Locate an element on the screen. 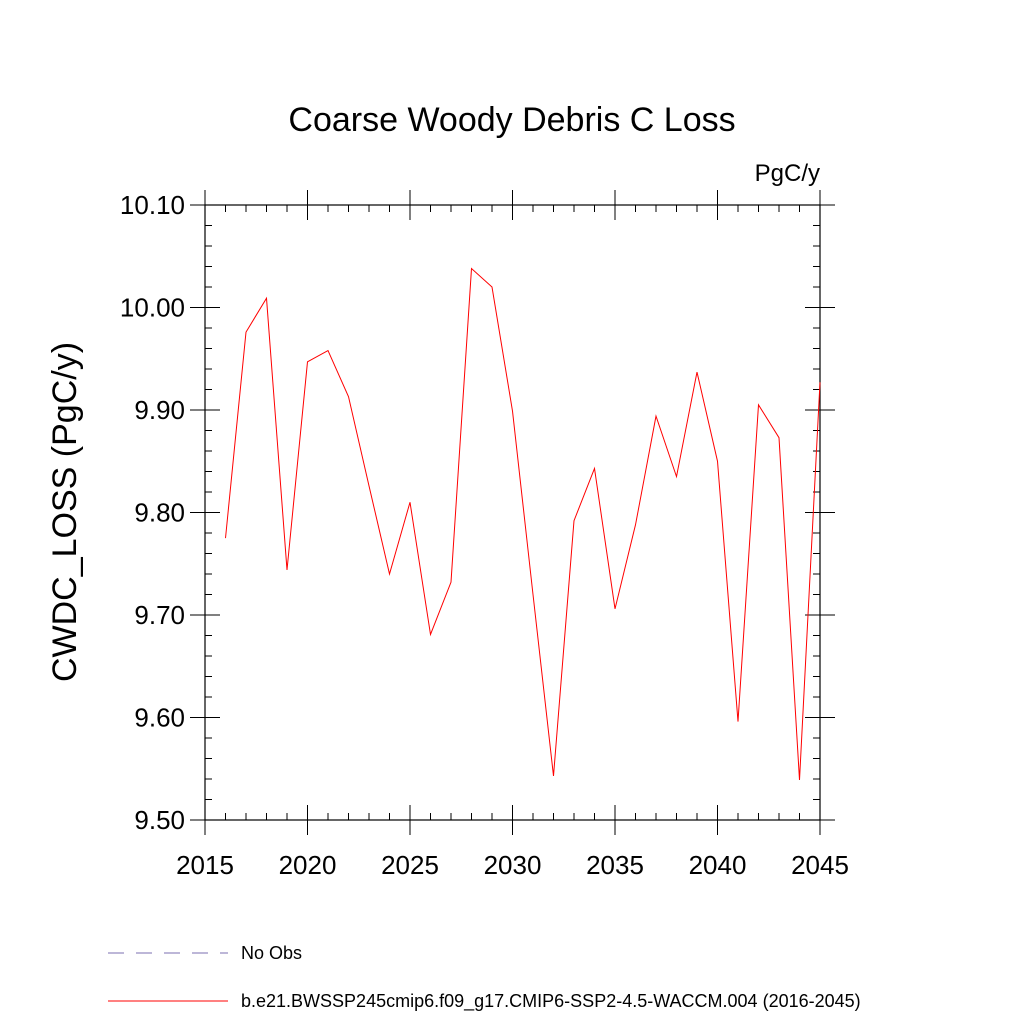  y-tick-label: 10.00 is located at coordinates (152, 308).